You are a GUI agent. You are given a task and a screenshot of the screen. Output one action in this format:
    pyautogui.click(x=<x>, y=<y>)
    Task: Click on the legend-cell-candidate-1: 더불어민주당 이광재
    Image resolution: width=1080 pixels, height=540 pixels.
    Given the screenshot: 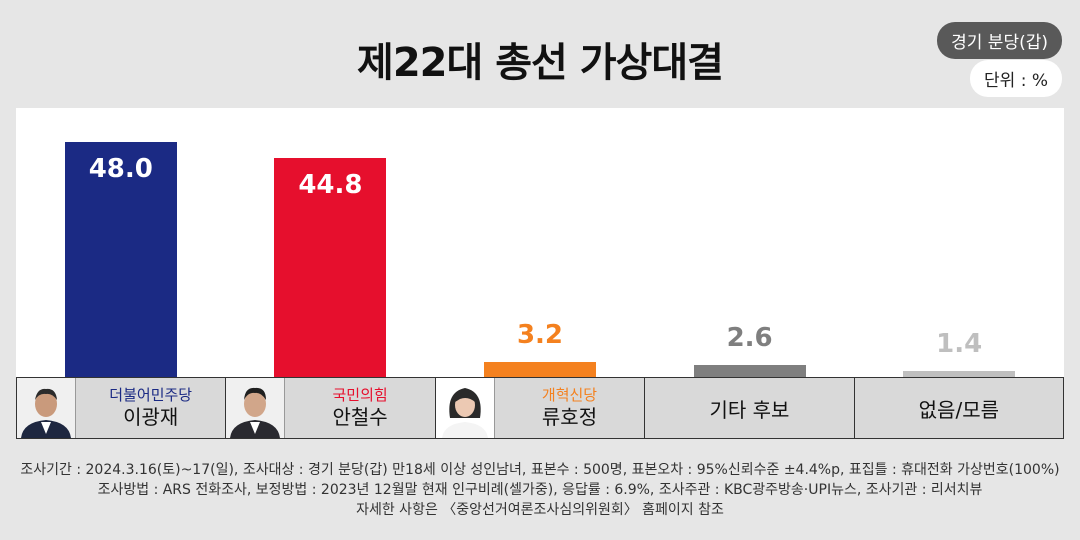 What is the action you would take?
    pyautogui.click(x=122, y=408)
    